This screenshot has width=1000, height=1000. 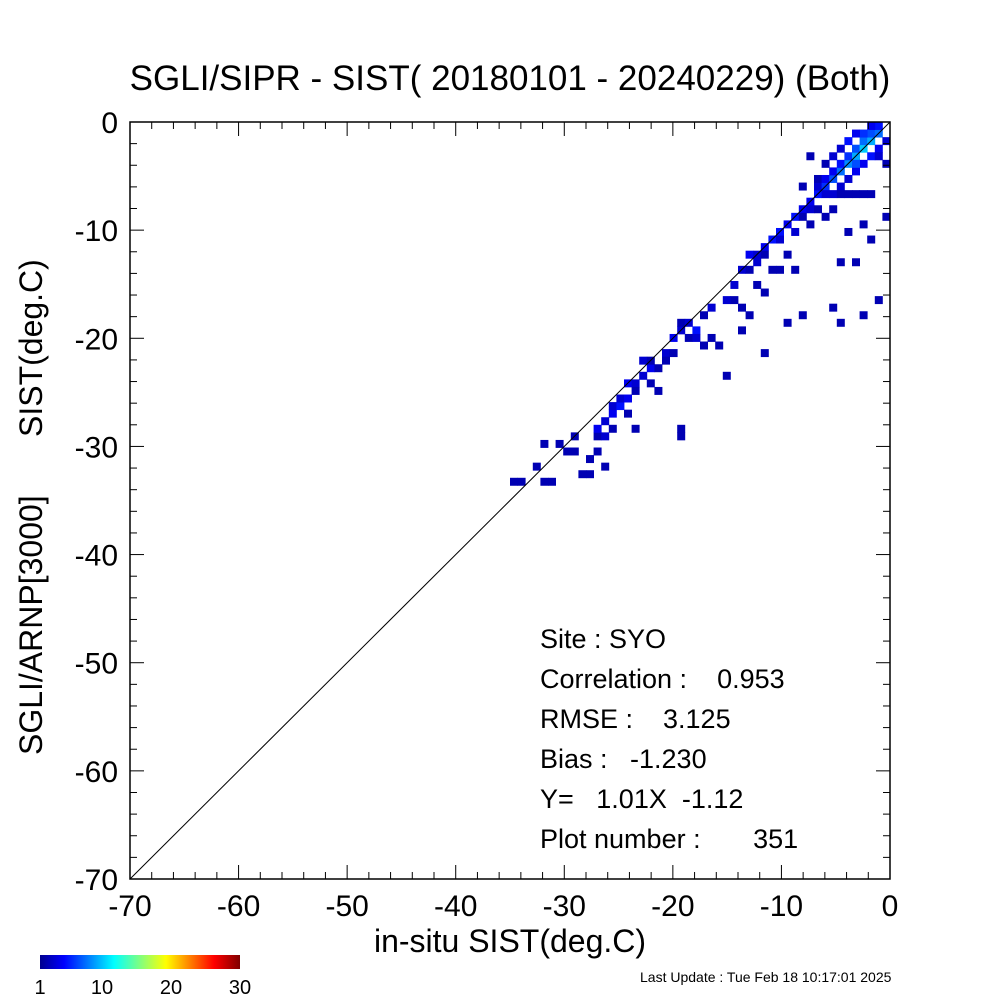 I want to click on stat-bias: Bias : -1.230, so click(x=623, y=759).